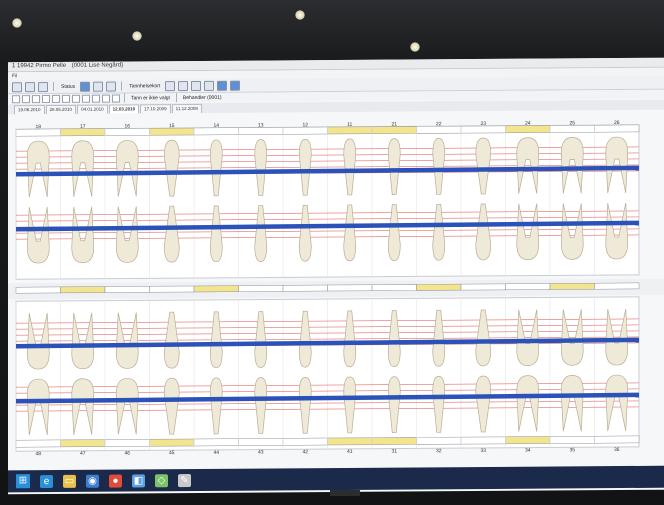 This screenshot has height=505, width=664. What do you see at coordinates (30, 86) in the screenshot?
I see `print-icon` at bounding box center [30, 86].